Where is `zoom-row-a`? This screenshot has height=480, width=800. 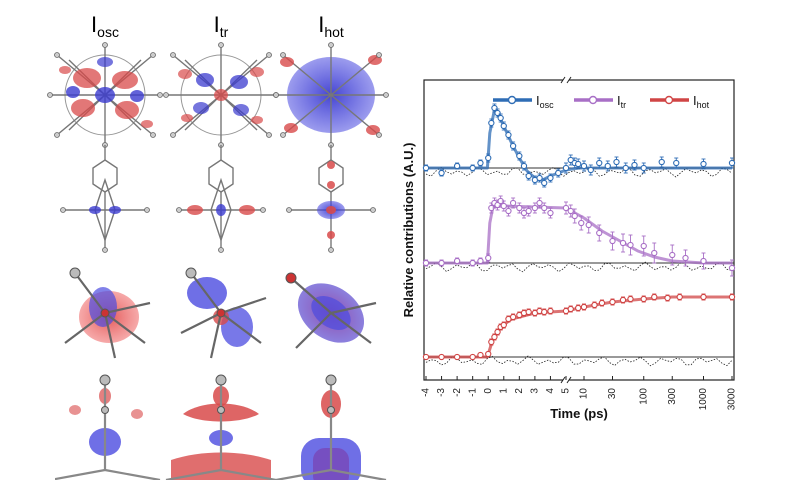 zoom-row-a is located at coordinates (220, 313).